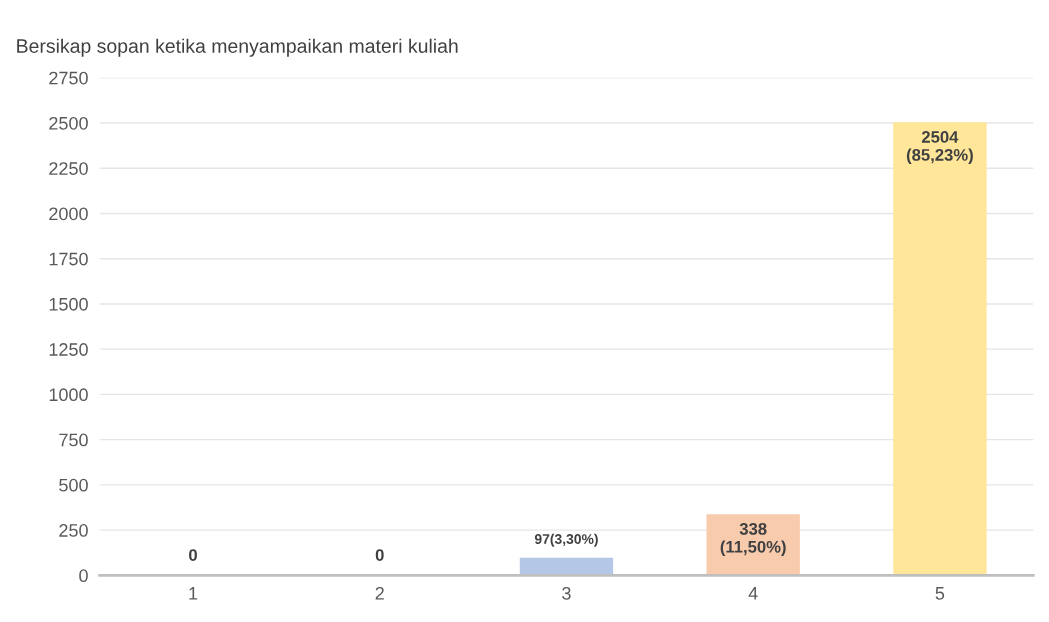 Image resolution: width=1049 pixels, height=622 pixels. Describe the element at coordinates (68, 78) in the screenshot. I see `y-tick-label: 2750` at that location.